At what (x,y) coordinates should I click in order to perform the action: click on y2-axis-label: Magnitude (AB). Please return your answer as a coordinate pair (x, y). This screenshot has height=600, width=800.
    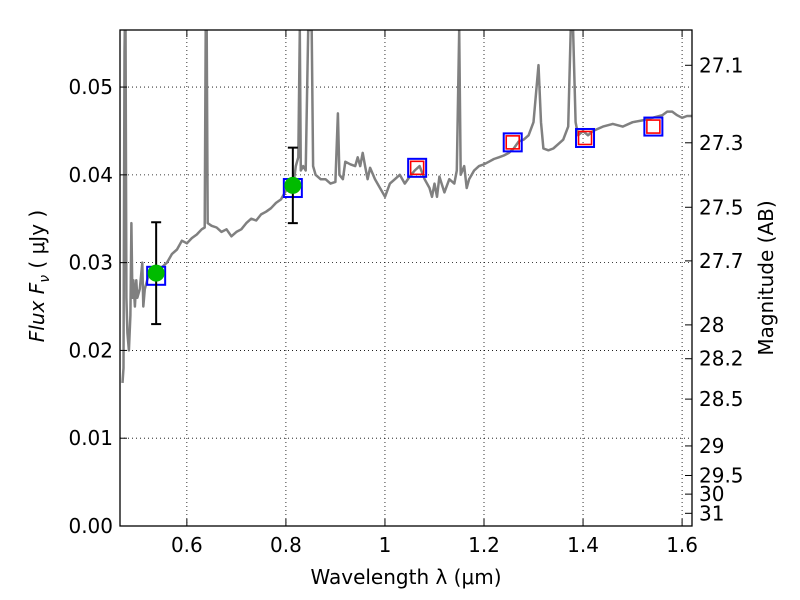
    Looking at the image, I should click on (766, 277).